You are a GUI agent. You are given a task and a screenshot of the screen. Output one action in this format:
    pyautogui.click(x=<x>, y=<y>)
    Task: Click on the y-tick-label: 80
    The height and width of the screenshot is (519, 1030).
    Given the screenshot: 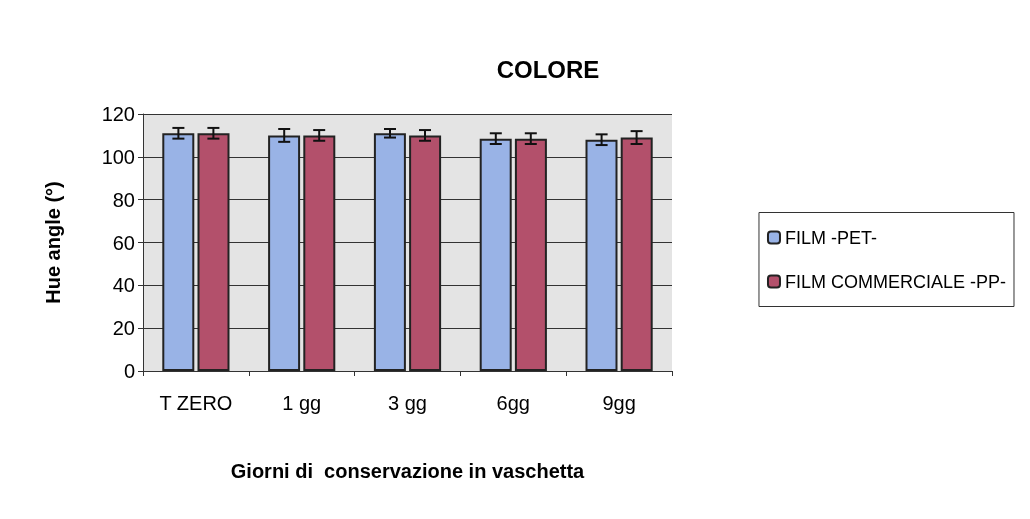 What is the action you would take?
    pyautogui.click(x=123, y=199)
    